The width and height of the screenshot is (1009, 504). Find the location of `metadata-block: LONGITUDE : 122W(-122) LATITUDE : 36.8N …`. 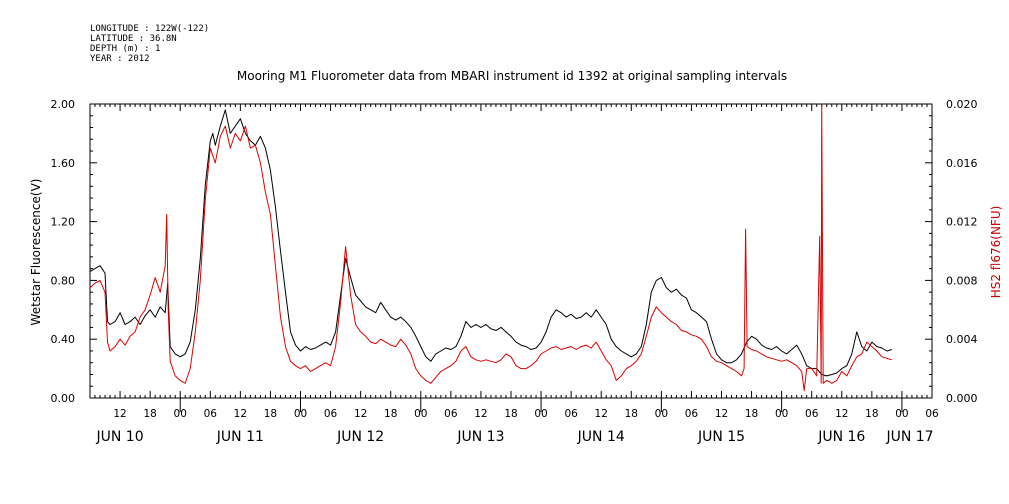

metadata-block: LONGITUDE : 122W(-122) LATITUDE : 36.8N … is located at coordinates (149, 44).